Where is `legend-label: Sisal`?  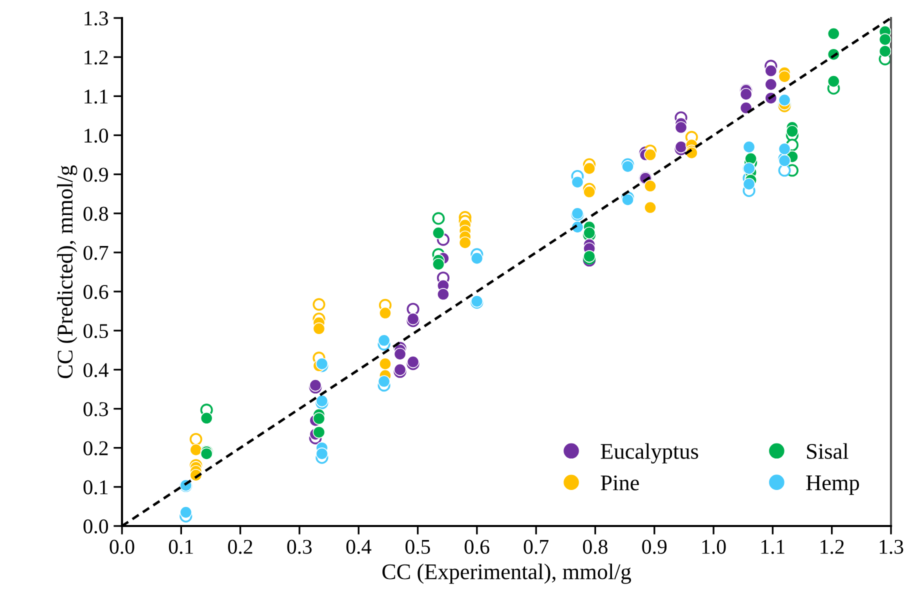
legend-label: Sisal is located at coordinates (827, 451).